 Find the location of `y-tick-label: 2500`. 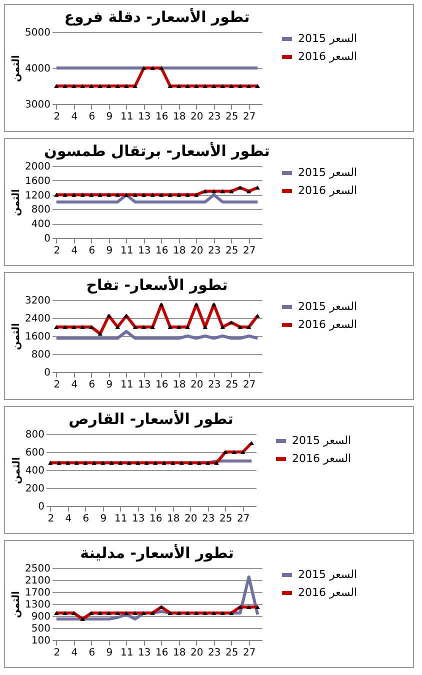

y-tick-label: 2500 is located at coordinates (37, 569).